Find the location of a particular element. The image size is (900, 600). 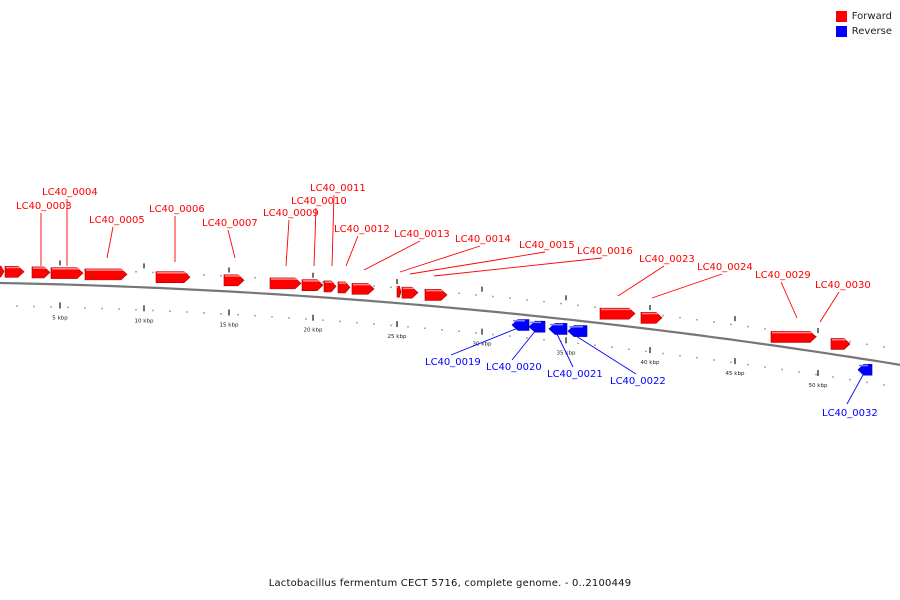

gene-label-text: LC40_0029 is located at coordinates (783, 275).